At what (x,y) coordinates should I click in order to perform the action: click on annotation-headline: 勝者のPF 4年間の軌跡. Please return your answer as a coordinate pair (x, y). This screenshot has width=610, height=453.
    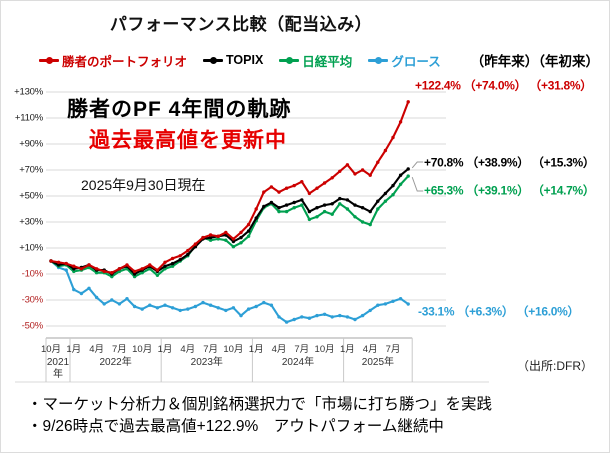
    Looking at the image, I should click on (179, 109).